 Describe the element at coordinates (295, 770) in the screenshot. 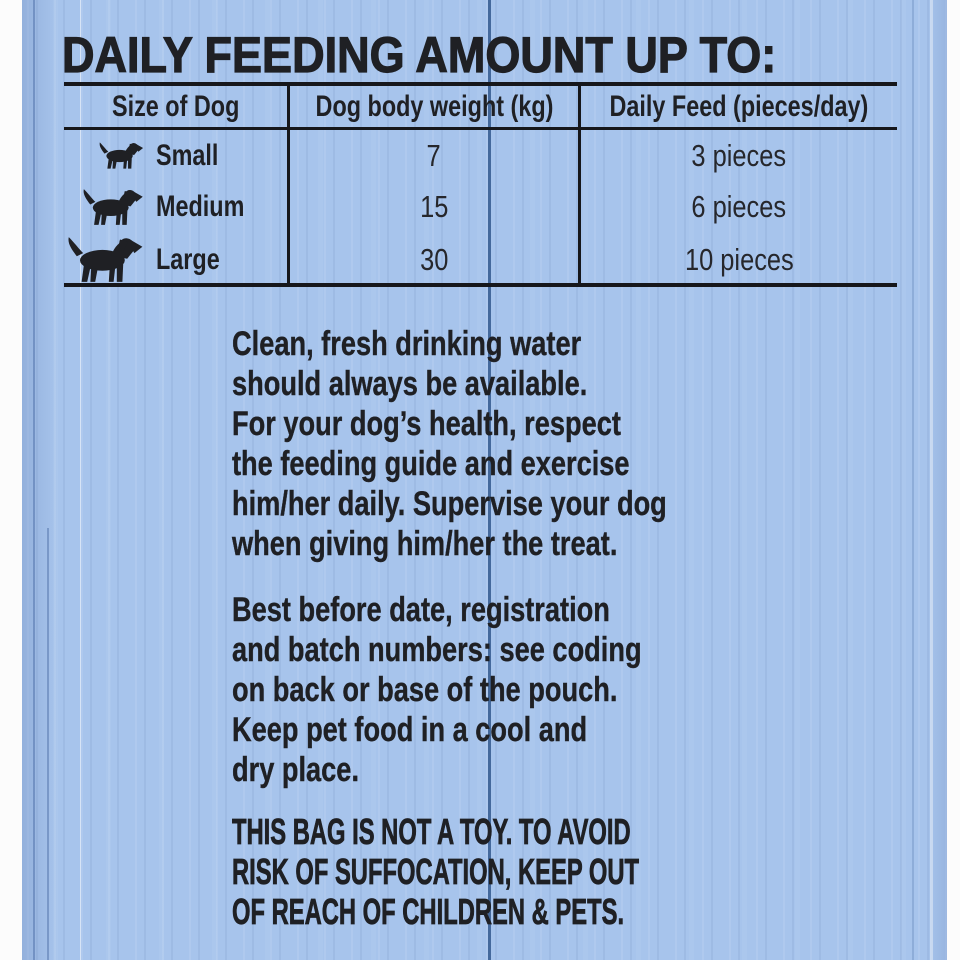

I see `storage-line: dry place.` at that location.